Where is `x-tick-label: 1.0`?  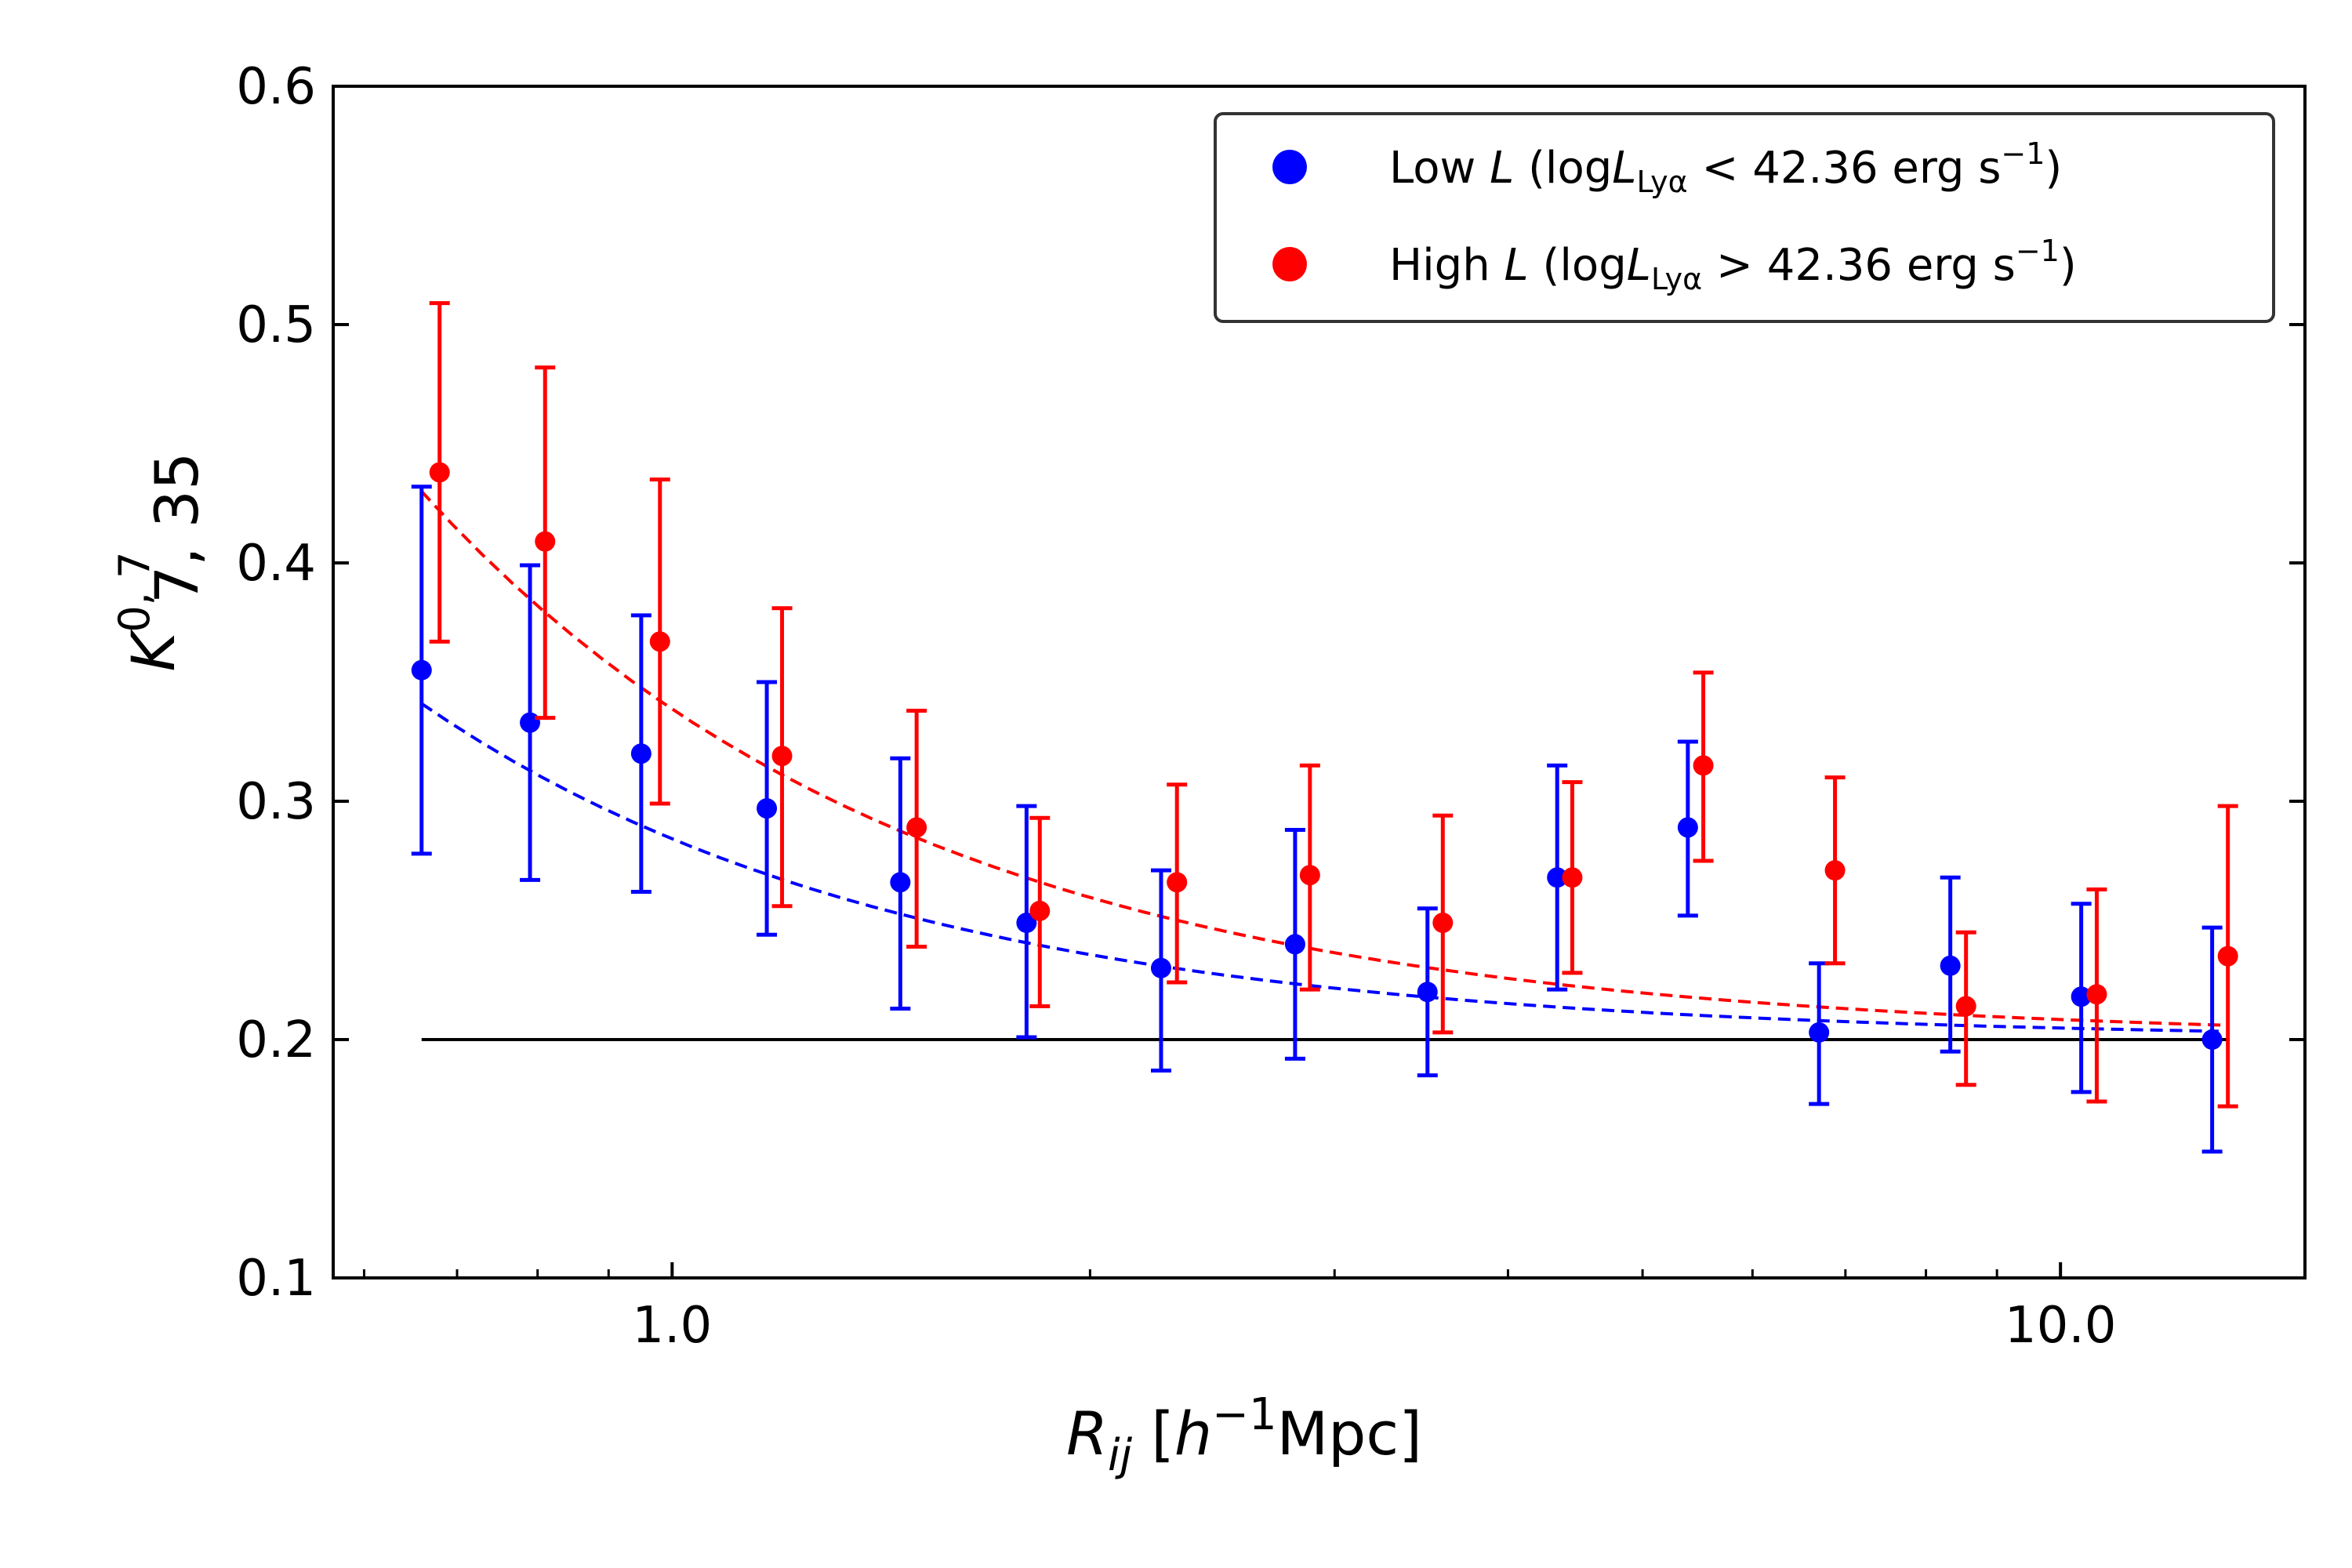
x-tick-label: 1.0 is located at coordinates (672, 1326).